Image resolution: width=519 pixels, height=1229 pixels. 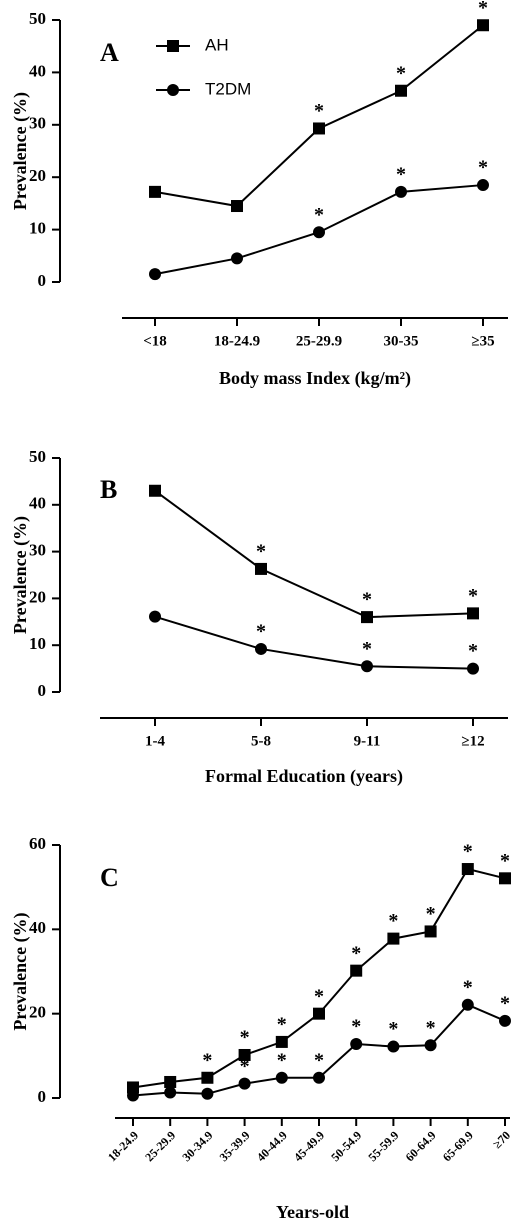 I want to click on x-tick-label: 40-44.9, so click(x=272, y=1146).